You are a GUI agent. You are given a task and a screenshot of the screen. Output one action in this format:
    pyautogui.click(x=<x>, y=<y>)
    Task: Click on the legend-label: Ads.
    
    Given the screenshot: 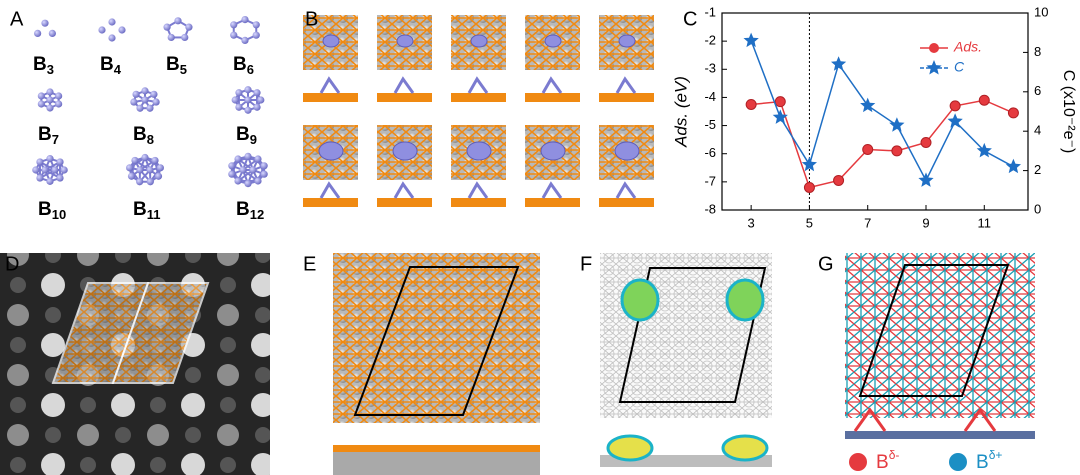 What is the action you would take?
    pyautogui.click(x=967, y=47)
    